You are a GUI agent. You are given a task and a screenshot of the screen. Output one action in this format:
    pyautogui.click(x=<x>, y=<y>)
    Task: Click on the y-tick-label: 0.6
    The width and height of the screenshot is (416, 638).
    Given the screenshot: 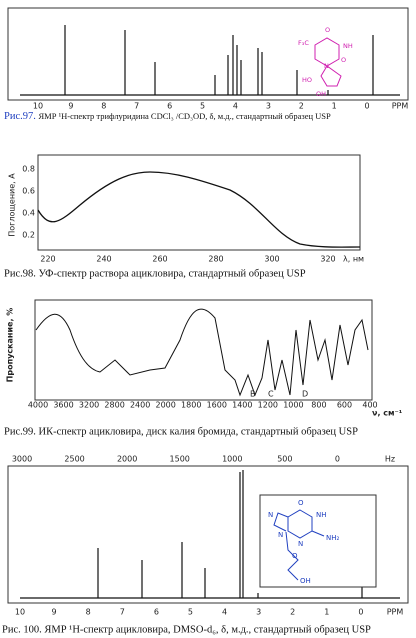 What is the action you would take?
    pyautogui.click(x=28, y=191)
    